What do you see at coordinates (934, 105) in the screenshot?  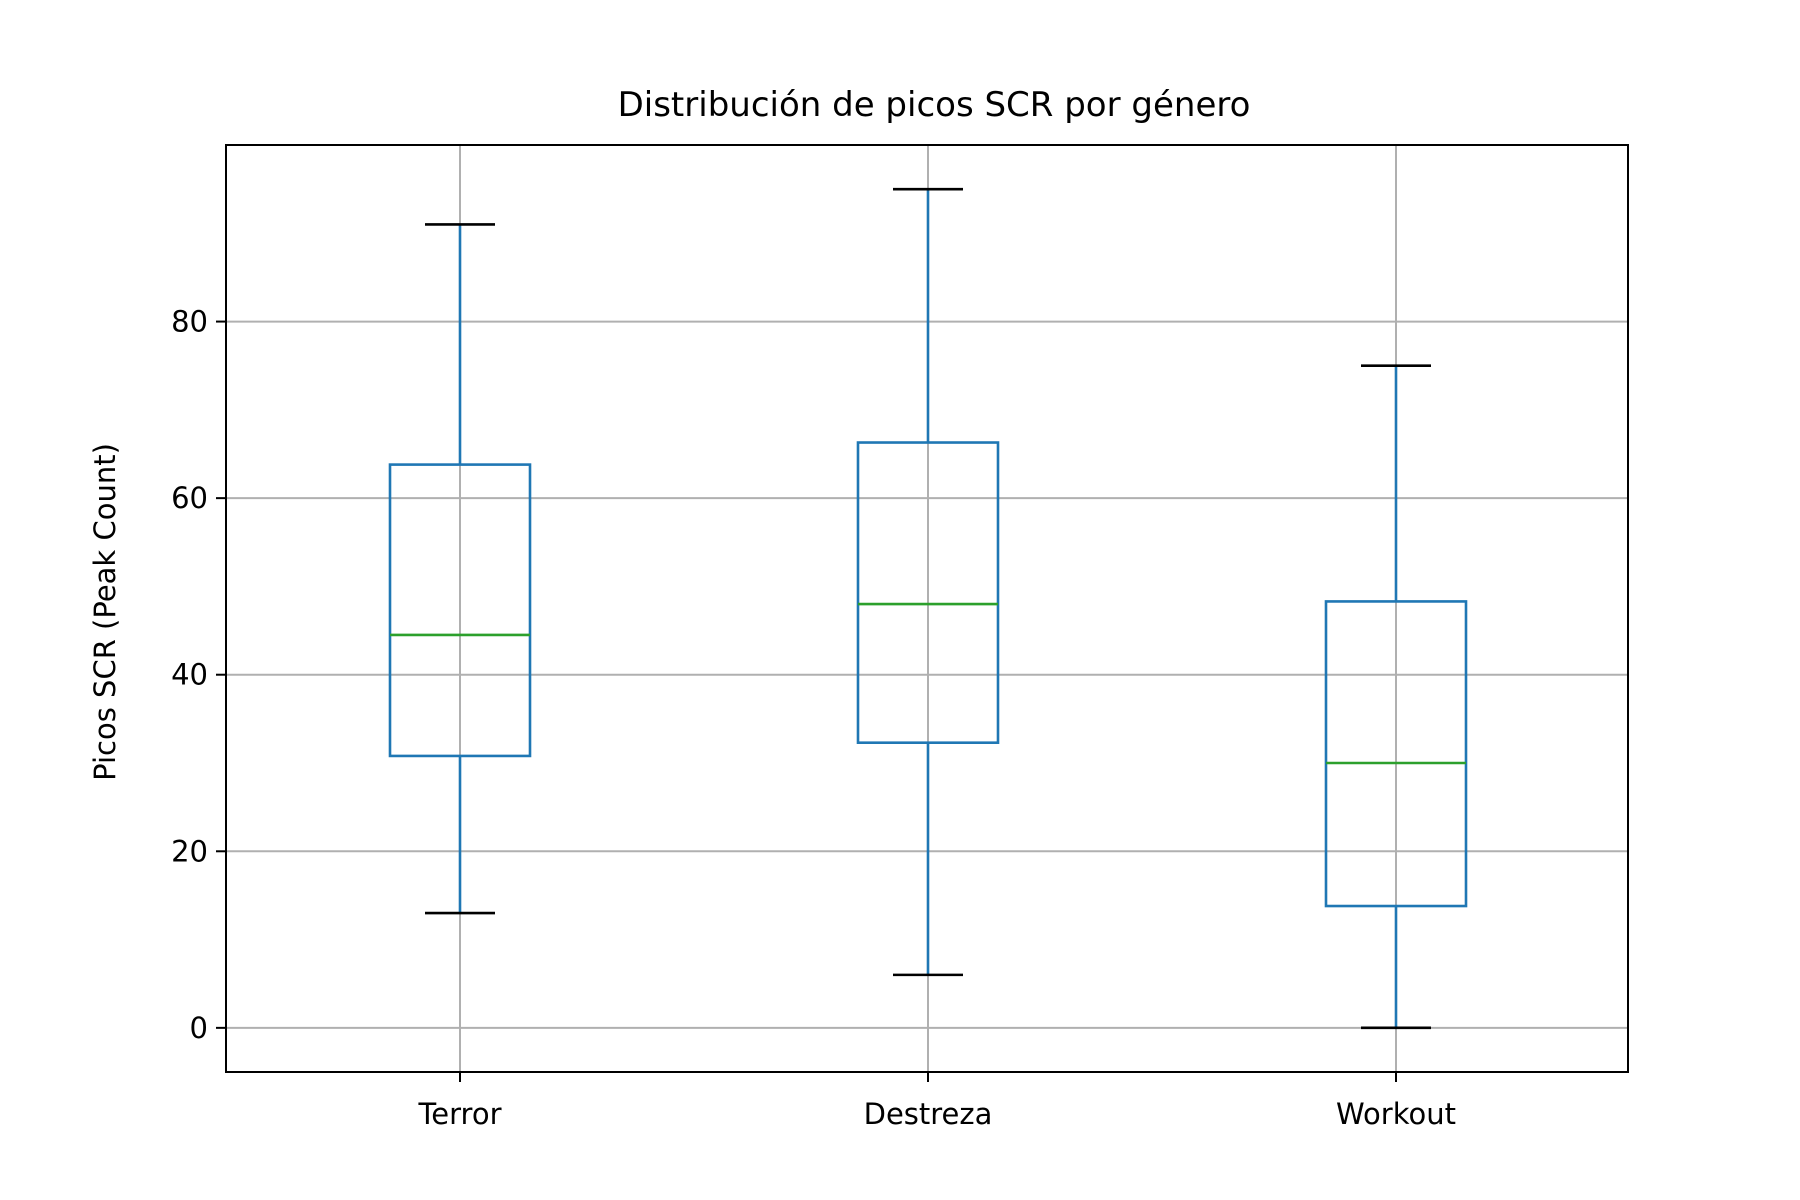 I see `chart-title: Distribución de picos SCR por género` at bounding box center [934, 105].